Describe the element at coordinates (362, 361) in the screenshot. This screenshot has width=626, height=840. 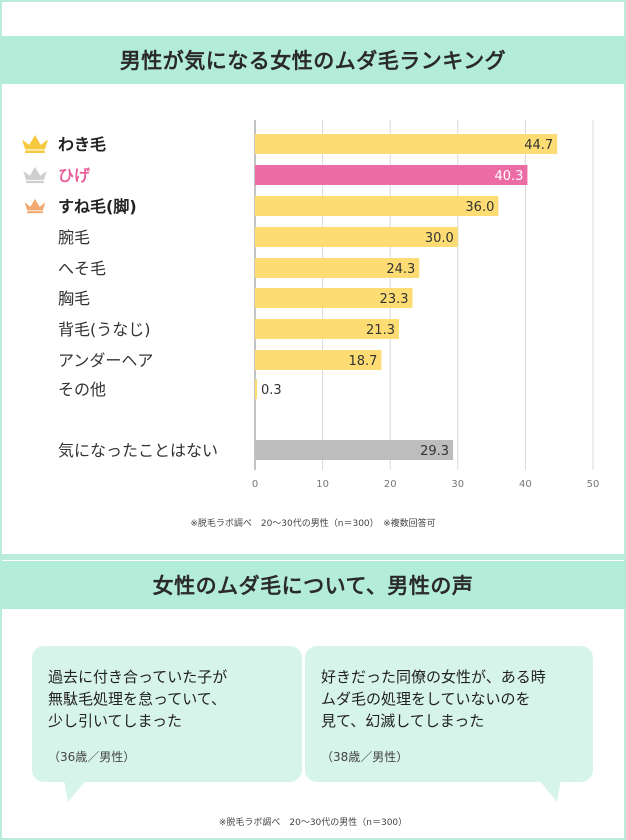
I see `bar-value-label: 18.7` at that location.